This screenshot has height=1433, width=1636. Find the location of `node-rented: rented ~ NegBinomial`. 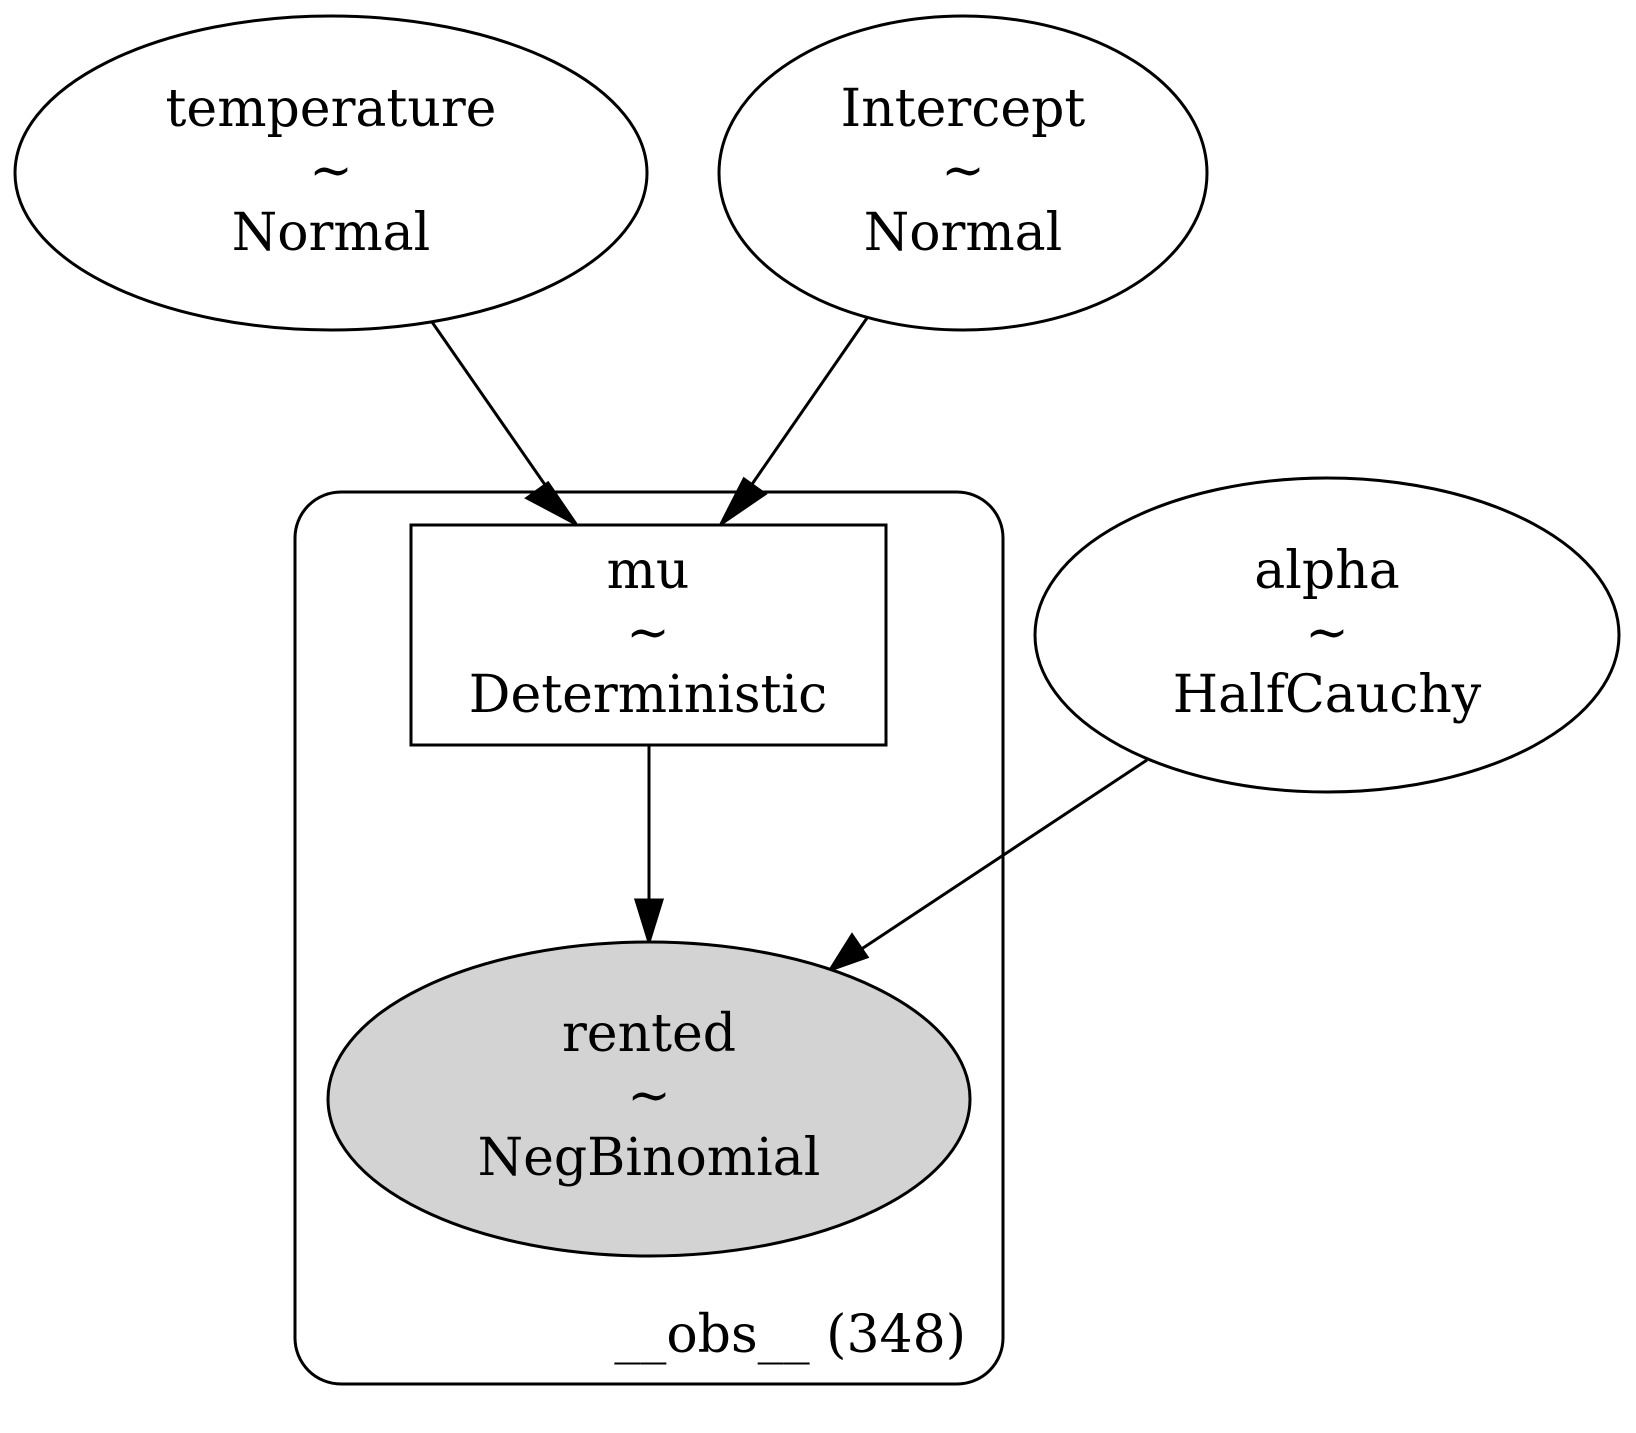

node-rented: rented ~ NegBinomial is located at coordinates (649, 1099).